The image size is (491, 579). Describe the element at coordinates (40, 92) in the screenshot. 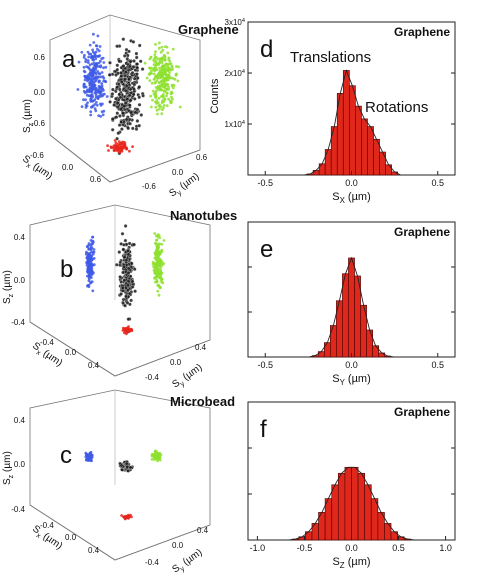

I see `z-tick-label: 0.0` at that location.